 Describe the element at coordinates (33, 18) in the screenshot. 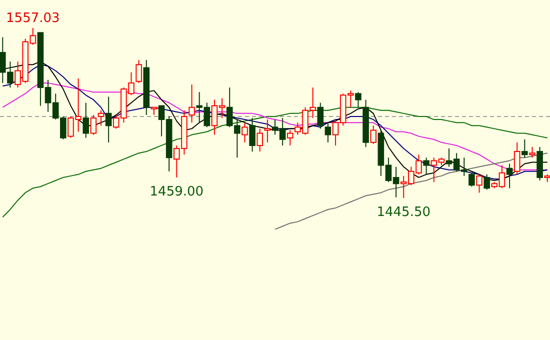

I see `annotation: 1557.03` at that location.